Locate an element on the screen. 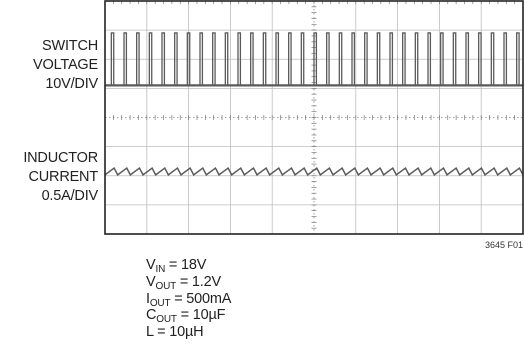 The height and width of the screenshot is (360, 525). condition-symbol: I is located at coordinates (148, 298).